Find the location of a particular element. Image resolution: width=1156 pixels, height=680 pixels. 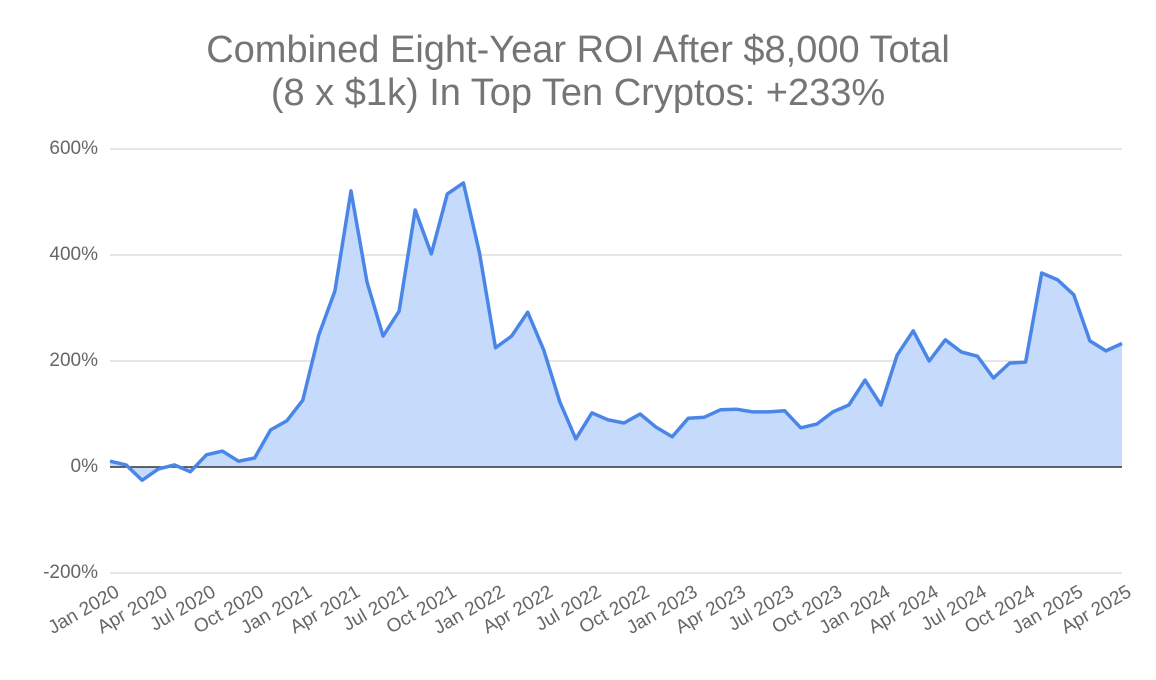

y-tick-label: -200% is located at coordinates (70, 572).